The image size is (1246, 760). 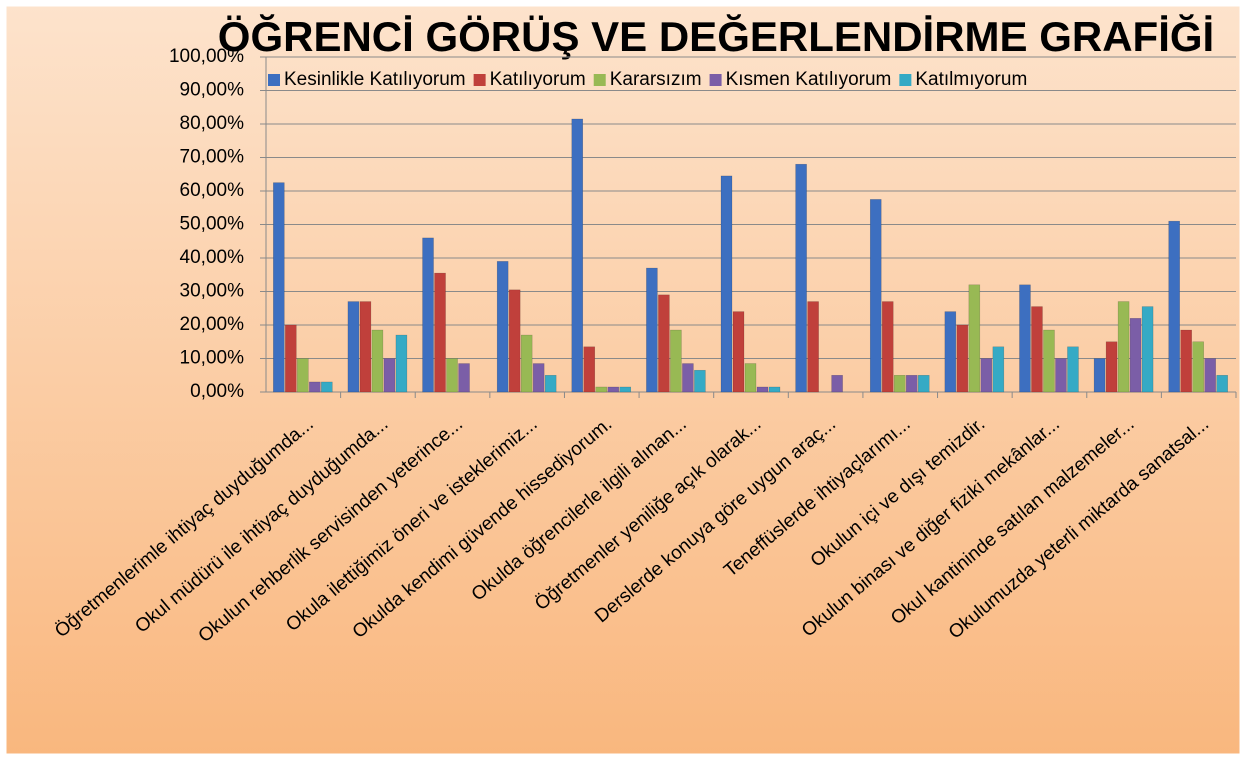 What do you see at coordinates (971, 79) in the screenshot?
I see `legend-label: Katılmıyorum` at bounding box center [971, 79].